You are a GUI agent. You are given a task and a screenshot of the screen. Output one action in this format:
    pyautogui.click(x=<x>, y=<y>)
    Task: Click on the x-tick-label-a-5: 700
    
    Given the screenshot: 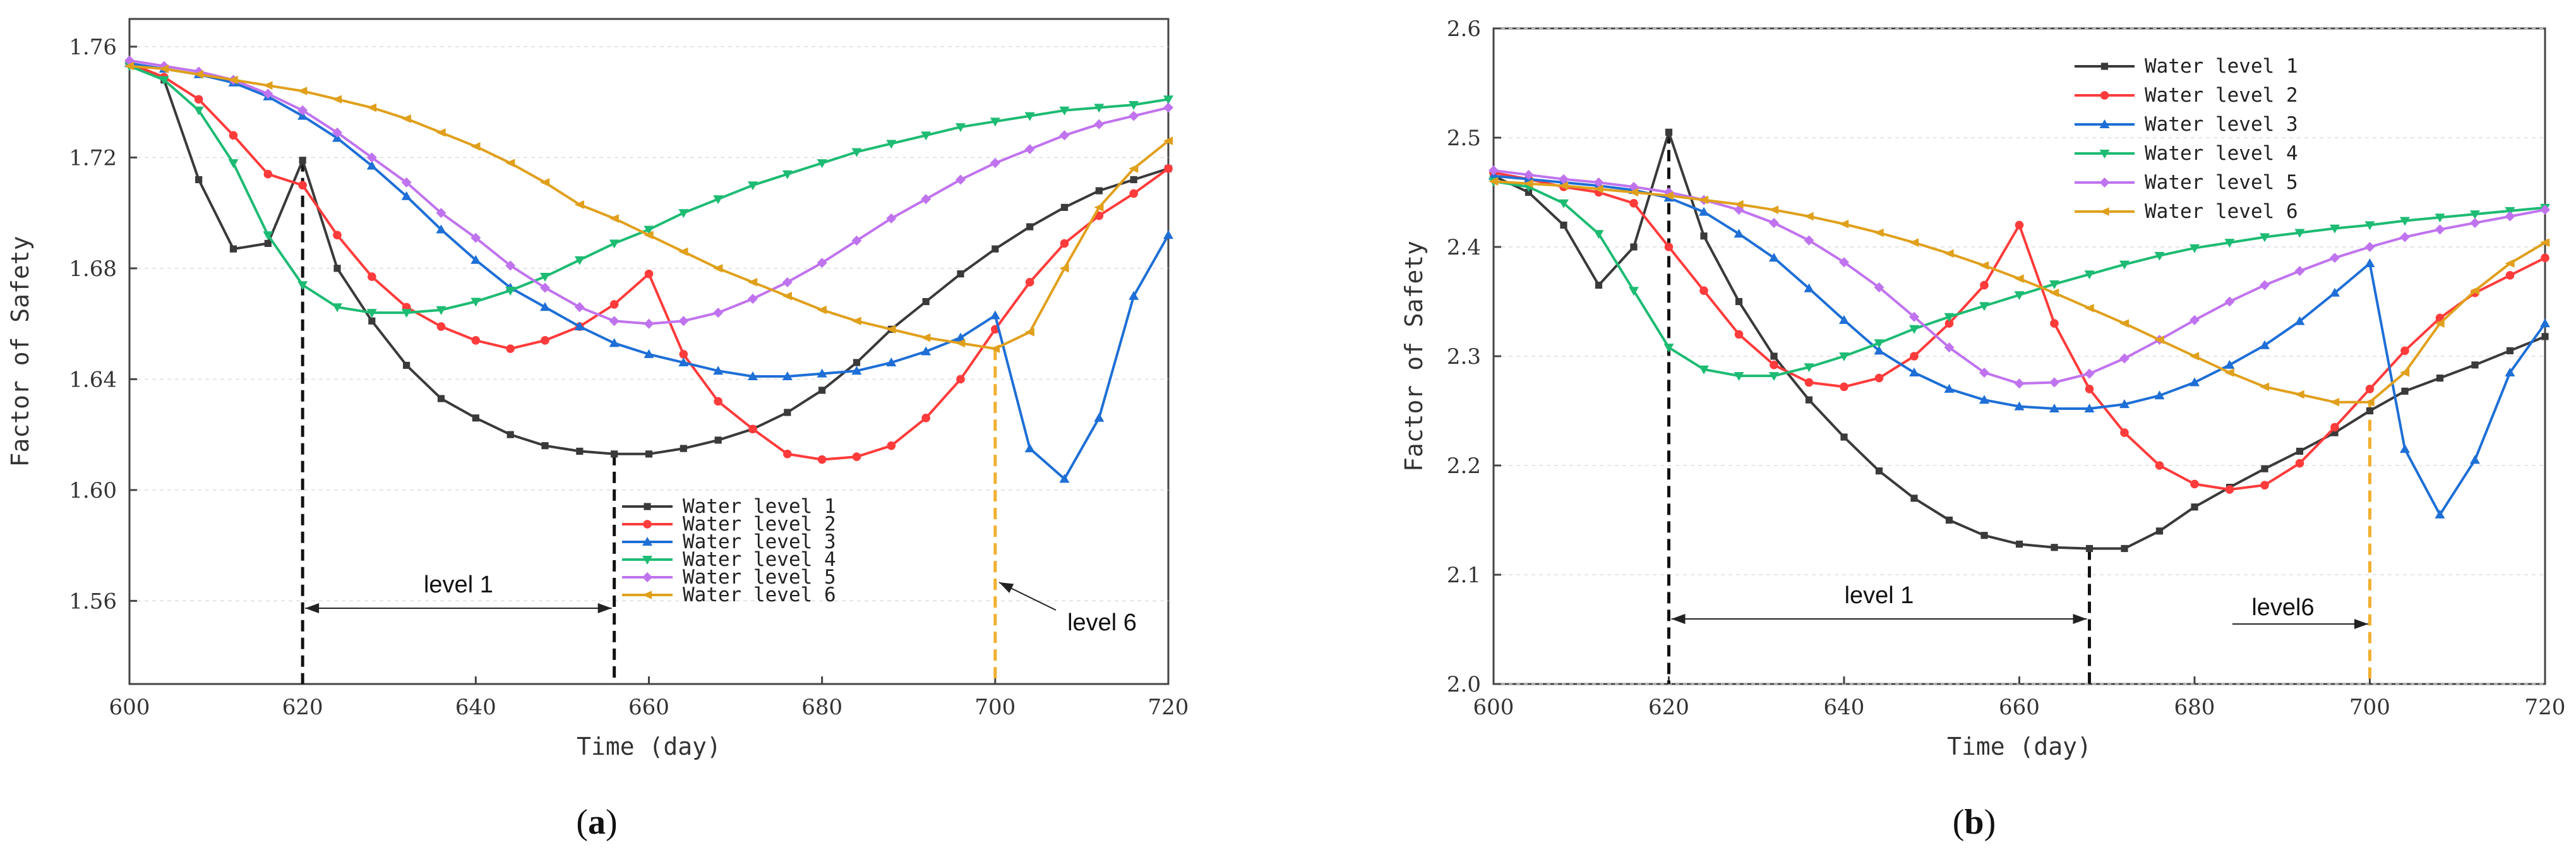 What is the action you would take?
    pyautogui.click(x=994, y=707)
    